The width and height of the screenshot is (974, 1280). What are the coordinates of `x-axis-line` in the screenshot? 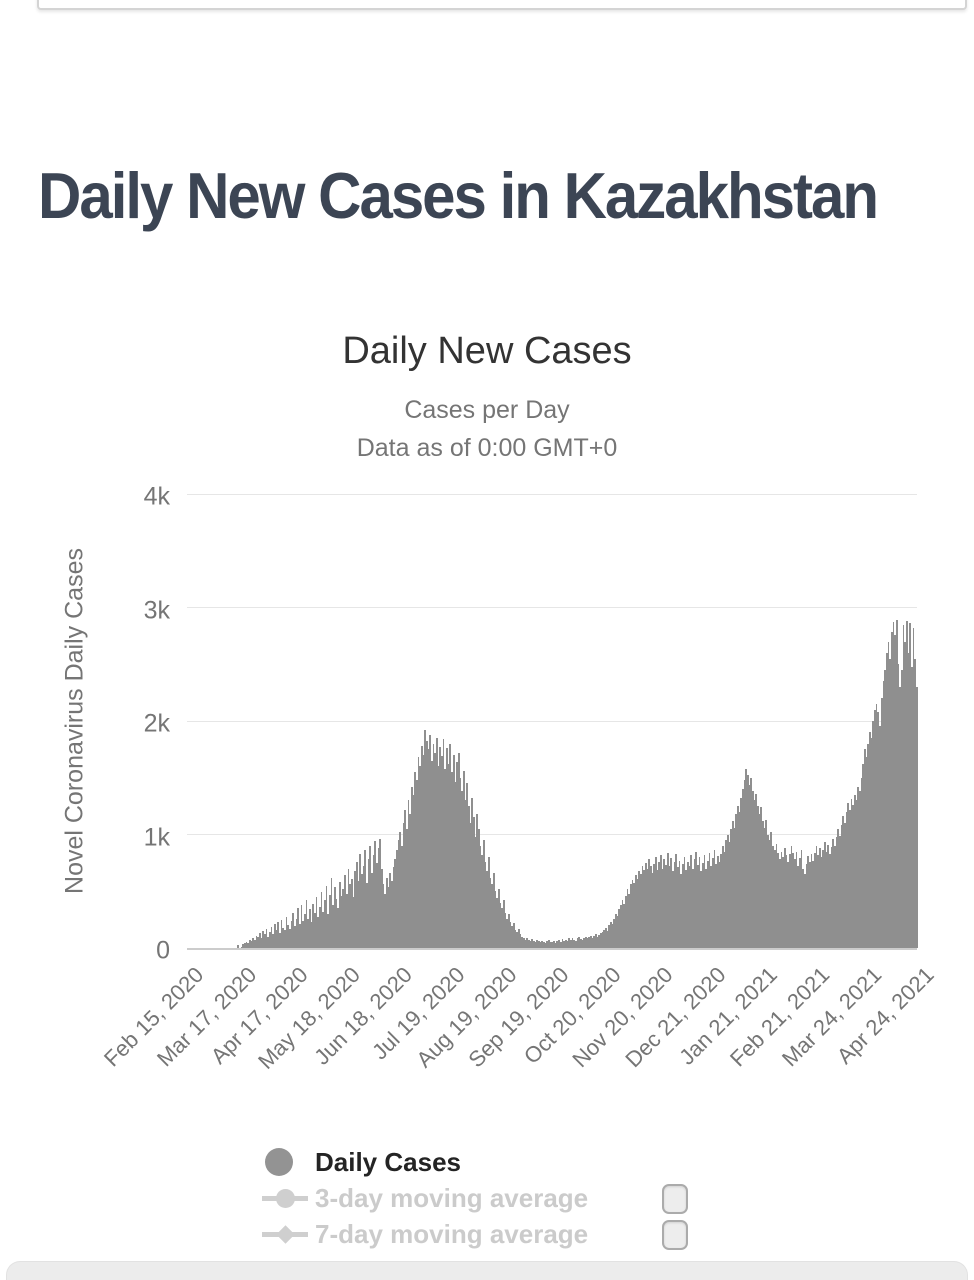 It's located at (552, 949).